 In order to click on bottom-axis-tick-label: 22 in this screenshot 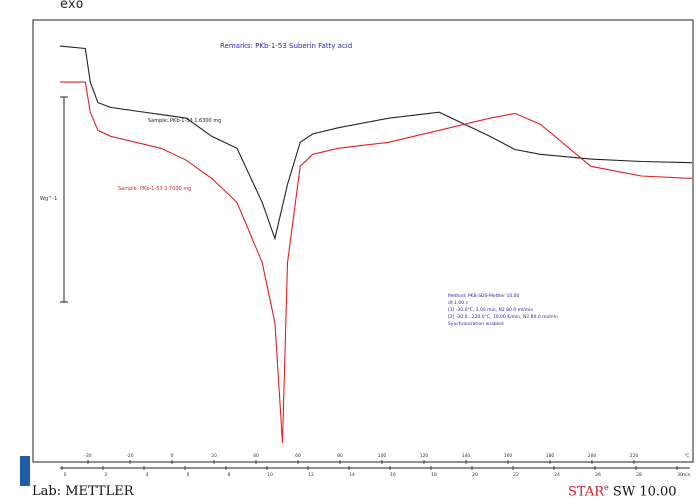, I will do `click(516, 475)`.